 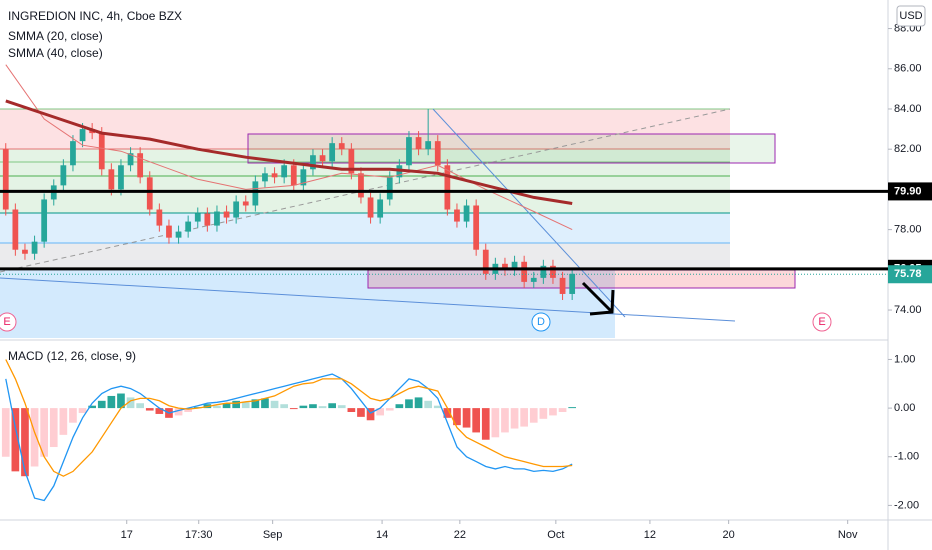 What do you see at coordinates (55, 36) in the screenshot?
I see `legend-entry: SMMA (20, close)` at bounding box center [55, 36].